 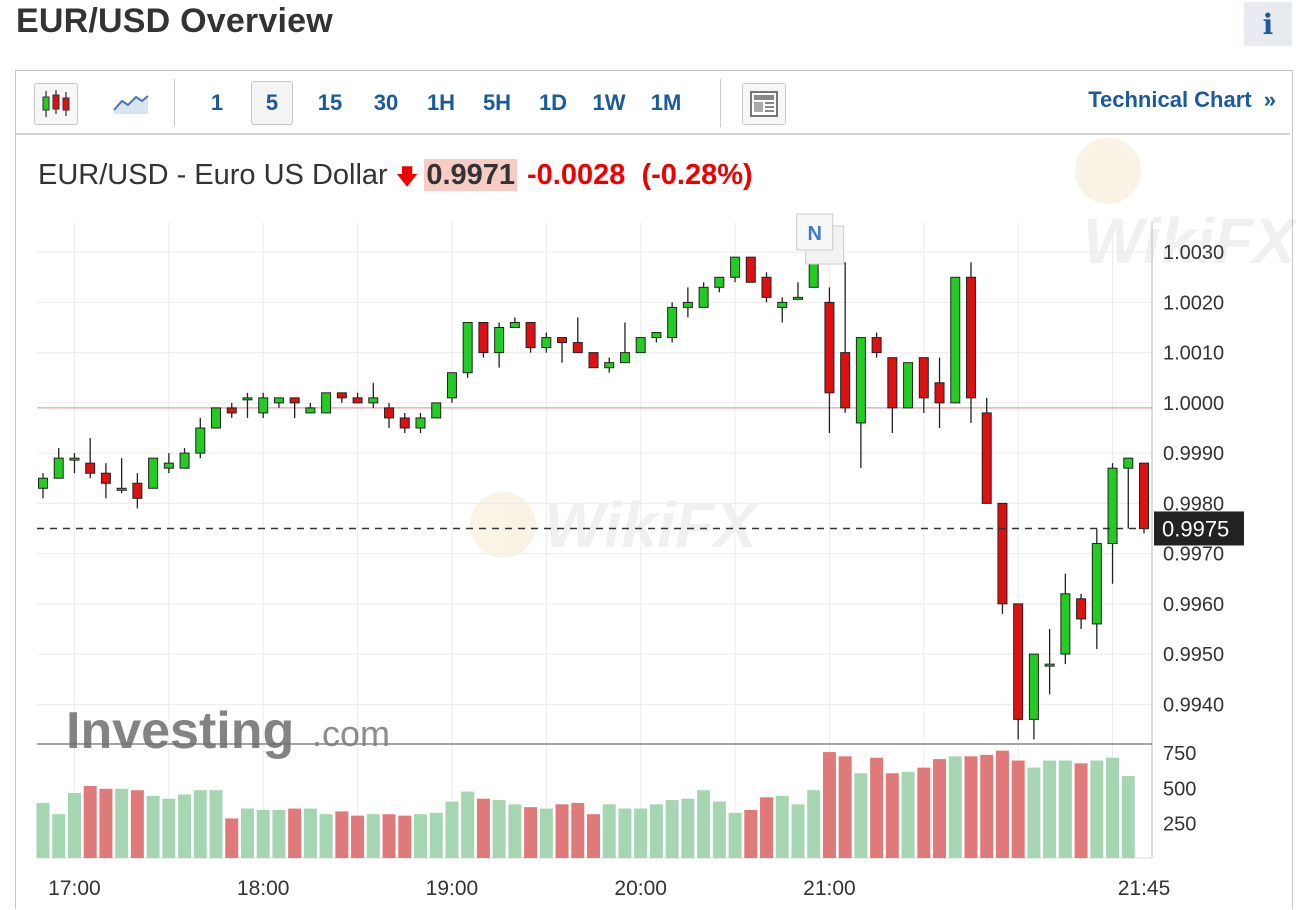 What do you see at coordinates (814, 234) in the screenshot?
I see `news-marker-label: N` at bounding box center [814, 234].